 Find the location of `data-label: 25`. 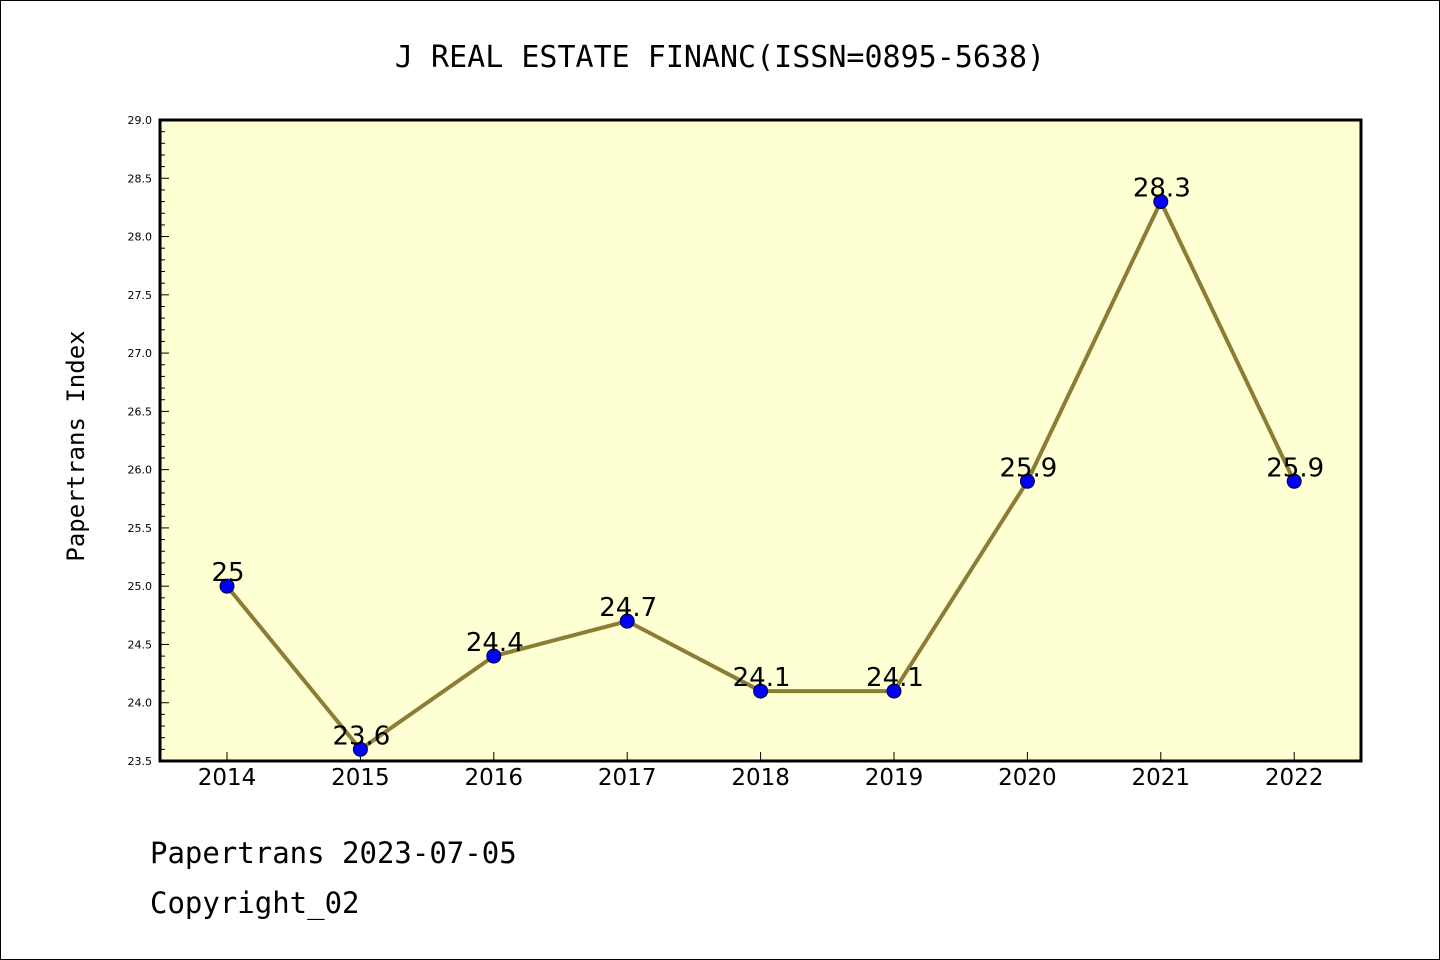

data-label: 25 is located at coordinates (227, 573).